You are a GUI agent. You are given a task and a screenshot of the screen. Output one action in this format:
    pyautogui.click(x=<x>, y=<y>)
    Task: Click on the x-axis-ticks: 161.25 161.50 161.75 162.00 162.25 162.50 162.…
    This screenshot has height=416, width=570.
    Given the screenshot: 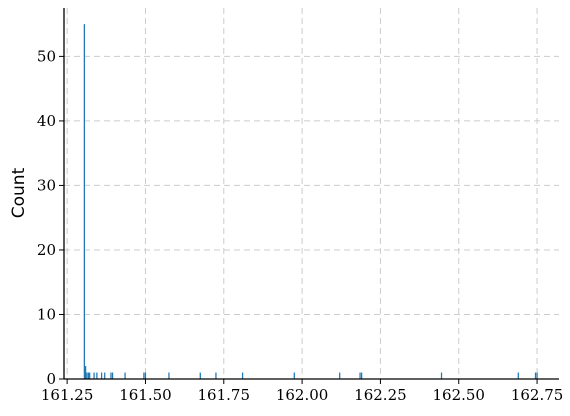 What is the action you would take?
    pyautogui.click(x=302, y=391)
    